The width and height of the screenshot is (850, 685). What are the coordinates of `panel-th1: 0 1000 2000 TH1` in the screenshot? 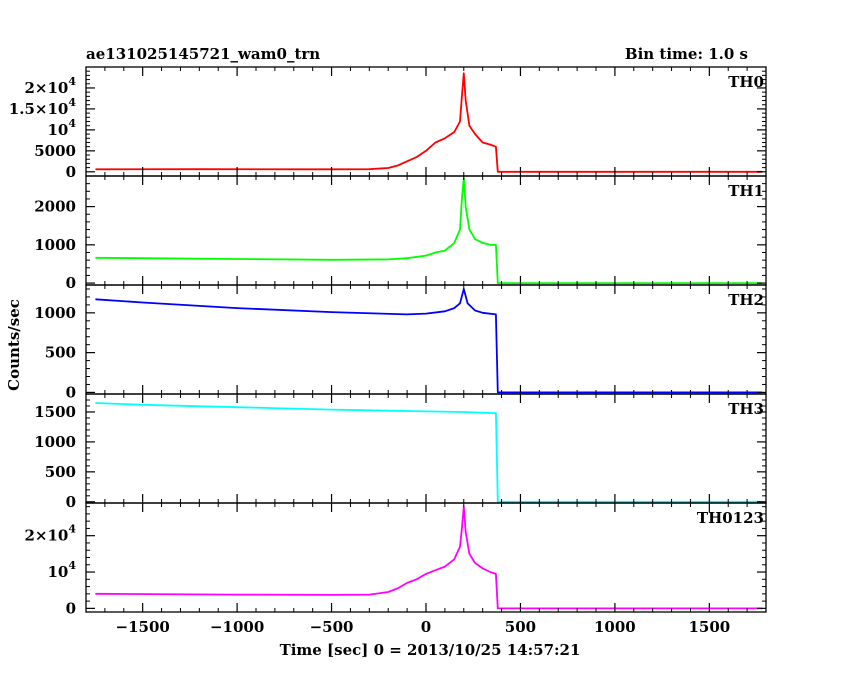 It's located at (400, 233).